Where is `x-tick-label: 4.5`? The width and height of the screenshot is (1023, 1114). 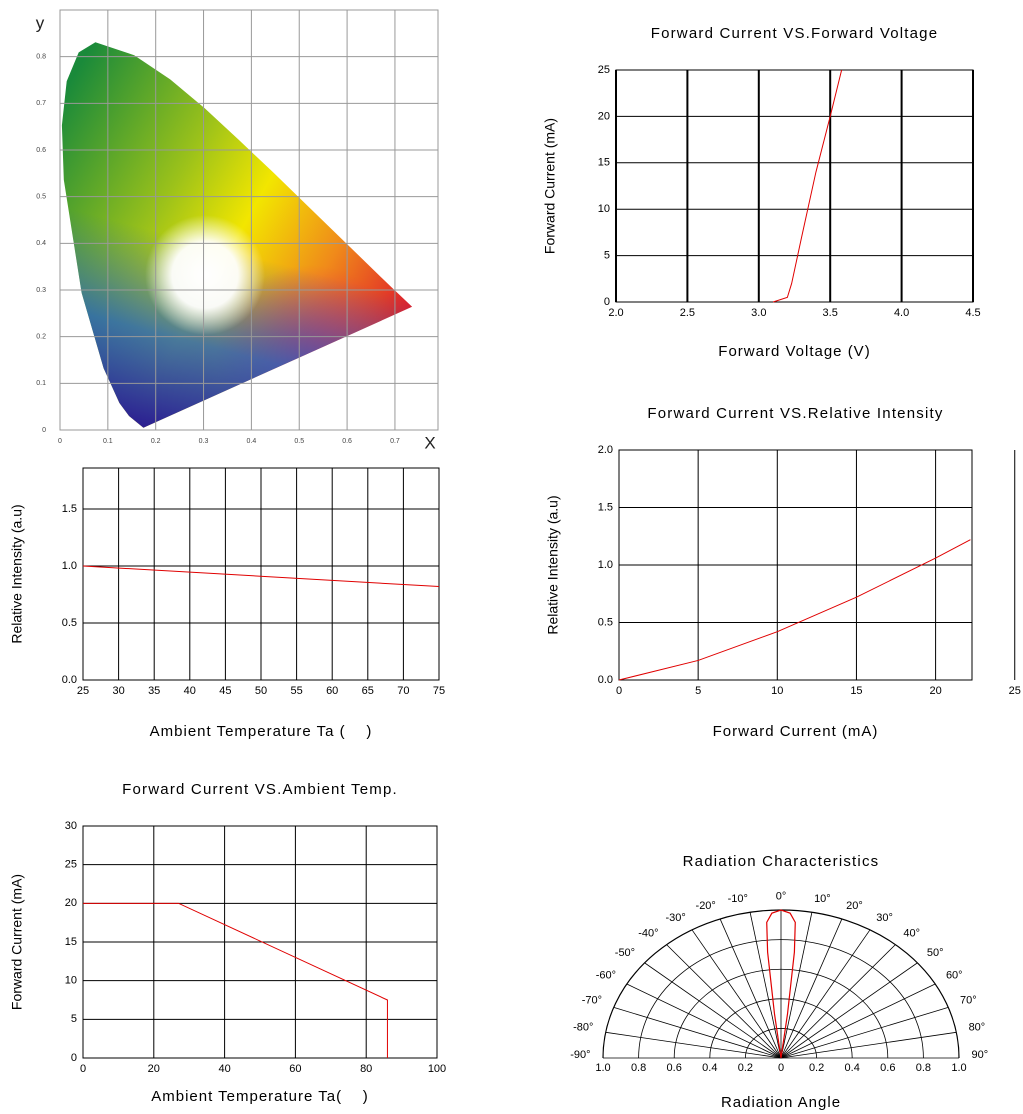
x-tick-label: 4.5 is located at coordinates (972, 313).